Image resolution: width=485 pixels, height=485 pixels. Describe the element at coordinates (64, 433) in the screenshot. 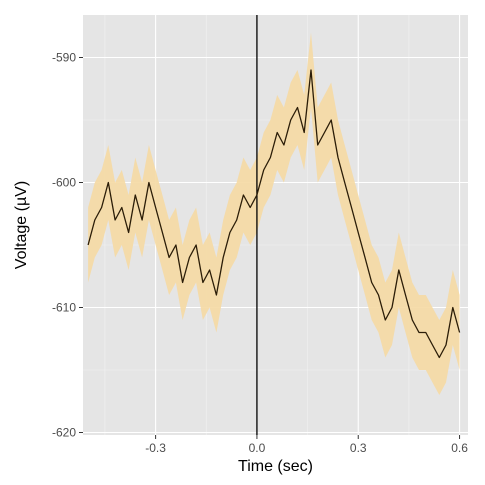

I see `y-tick-label: -620` at that location.